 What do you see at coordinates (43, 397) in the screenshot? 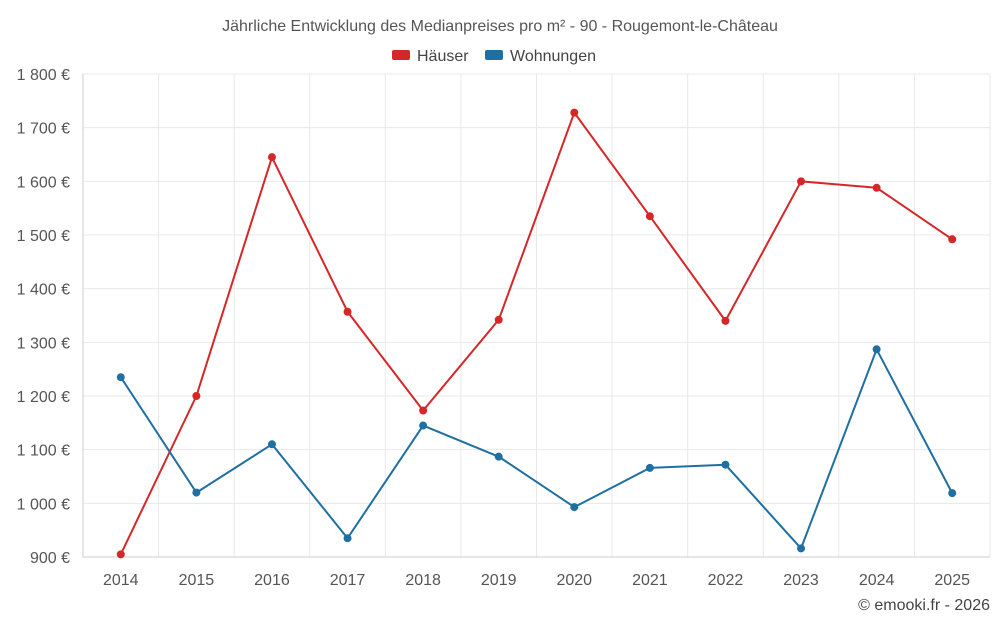
I see `y-tick-label: 1 200 €` at bounding box center [43, 397].